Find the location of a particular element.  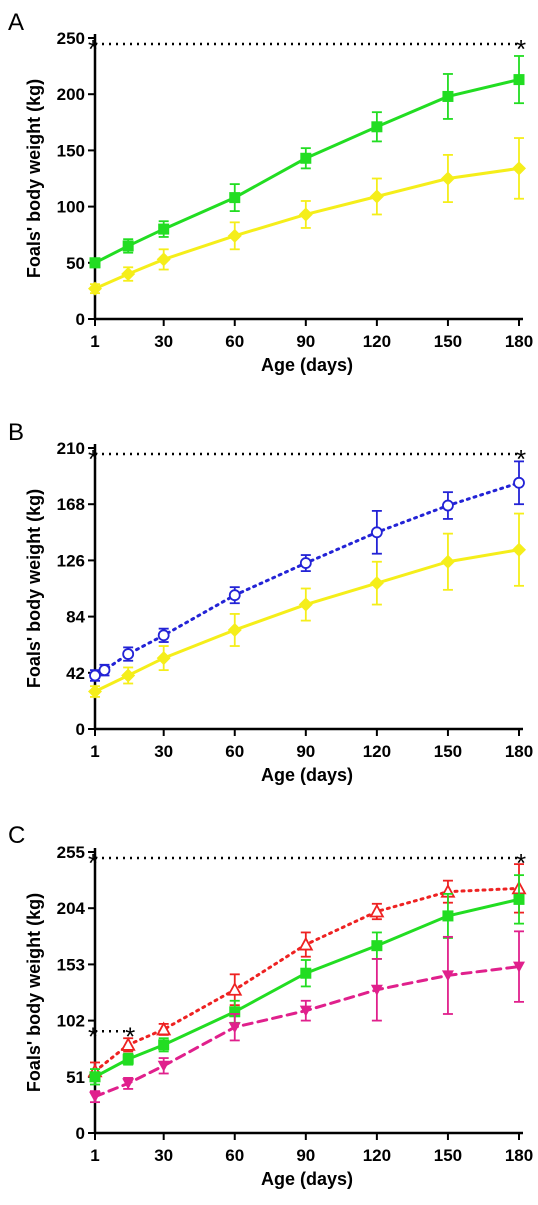

y-tick-label: 153 is located at coordinates (71, 964).